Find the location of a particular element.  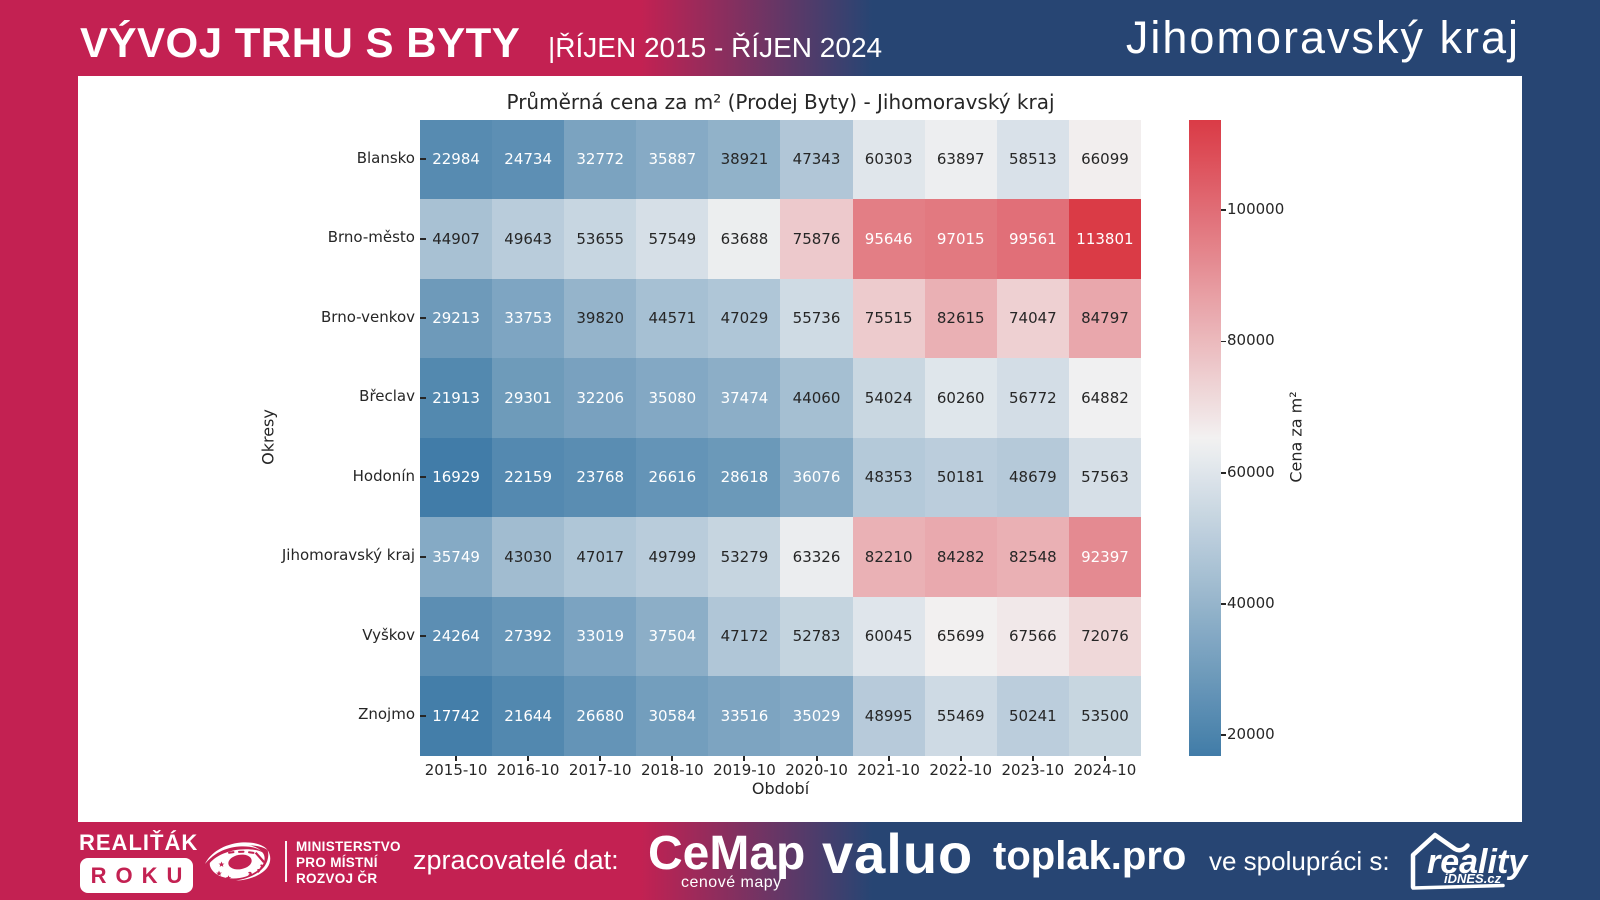

heatmap-cell: 47343 is located at coordinates (816, 159).